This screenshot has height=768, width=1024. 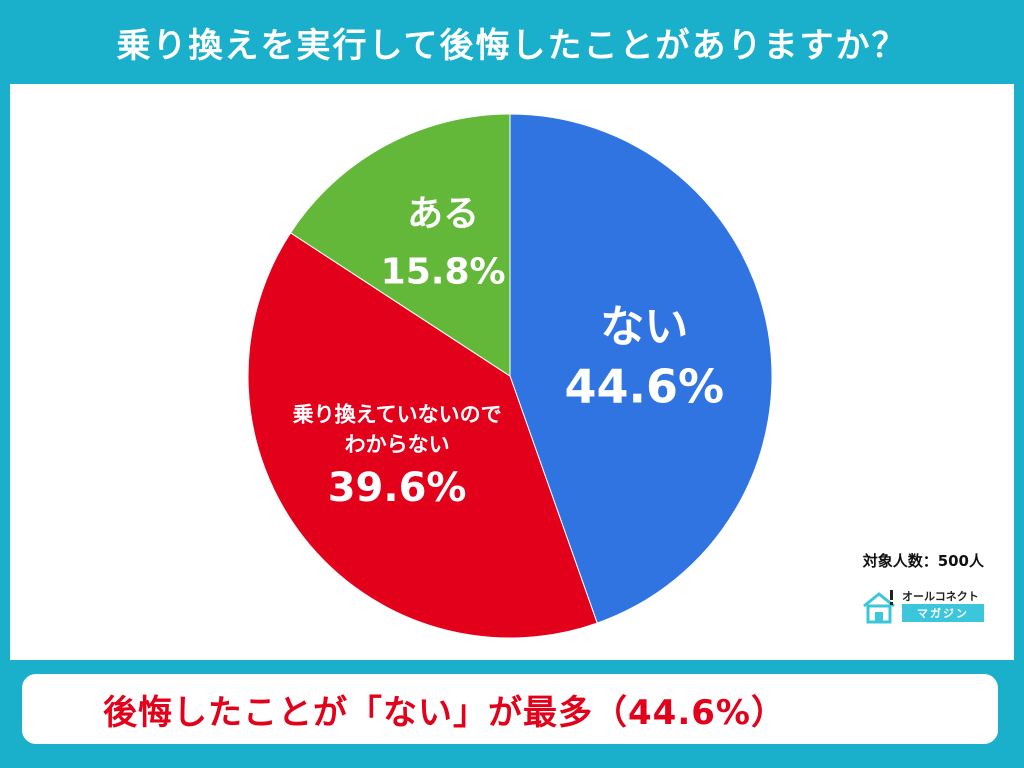 What do you see at coordinates (644, 387) in the screenshot?
I see `slice-value-label: 44.6%` at bounding box center [644, 387].